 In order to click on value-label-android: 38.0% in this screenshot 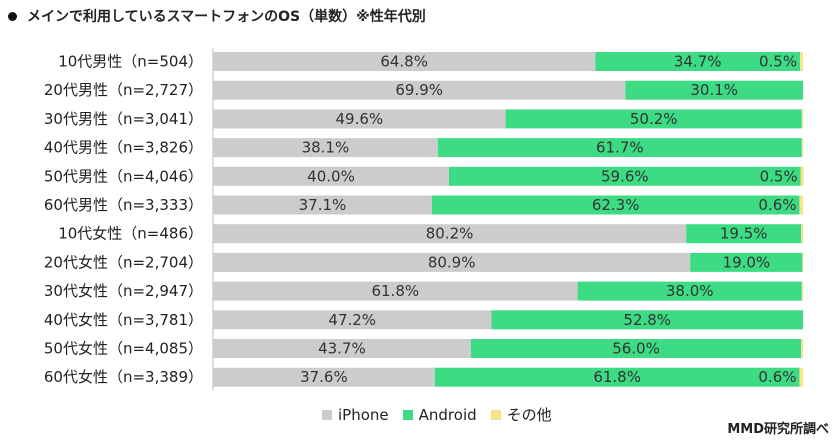, I will do `click(690, 291)`.